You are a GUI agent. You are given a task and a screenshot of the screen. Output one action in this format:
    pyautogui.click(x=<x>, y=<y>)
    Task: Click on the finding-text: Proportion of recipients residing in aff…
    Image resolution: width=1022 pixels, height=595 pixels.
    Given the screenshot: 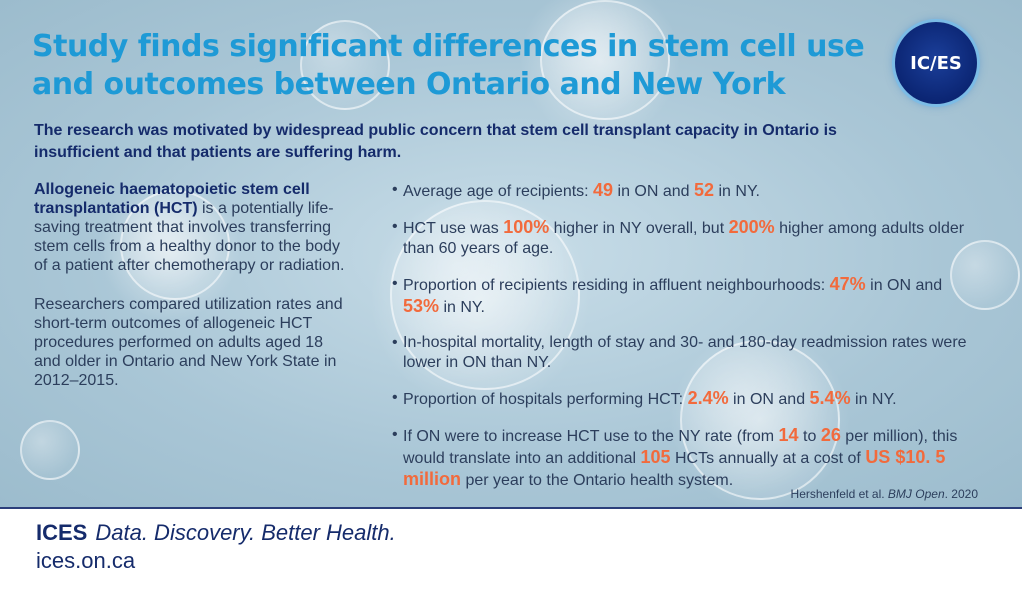 What is the action you would take?
    pyautogui.click(x=616, y=285)
    